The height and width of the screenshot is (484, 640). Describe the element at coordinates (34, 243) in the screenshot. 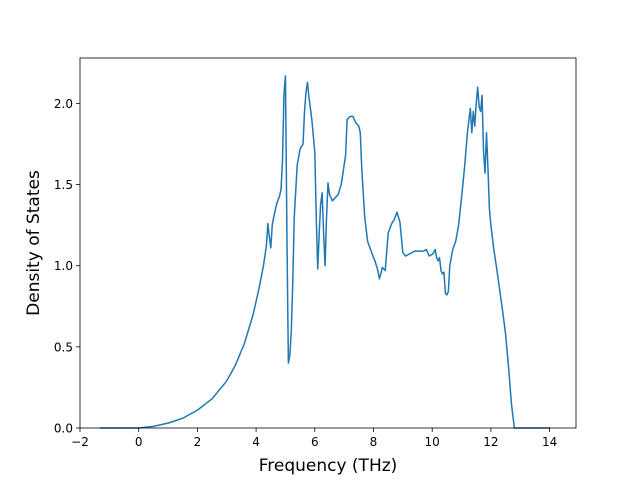

I see `y-axis-label: Density of States` at that location.